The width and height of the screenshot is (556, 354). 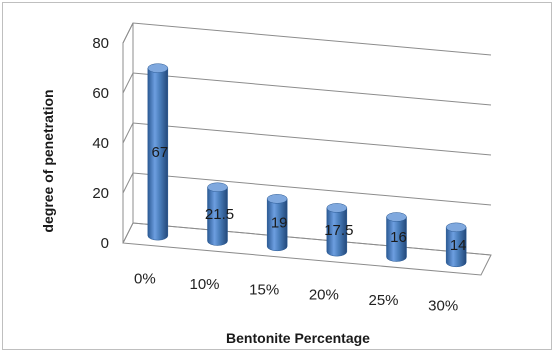 What do you see at coordinates (204, 284) in the screenshot?
I see `x-tick-label: 10%` at bounding box center [204, 284].